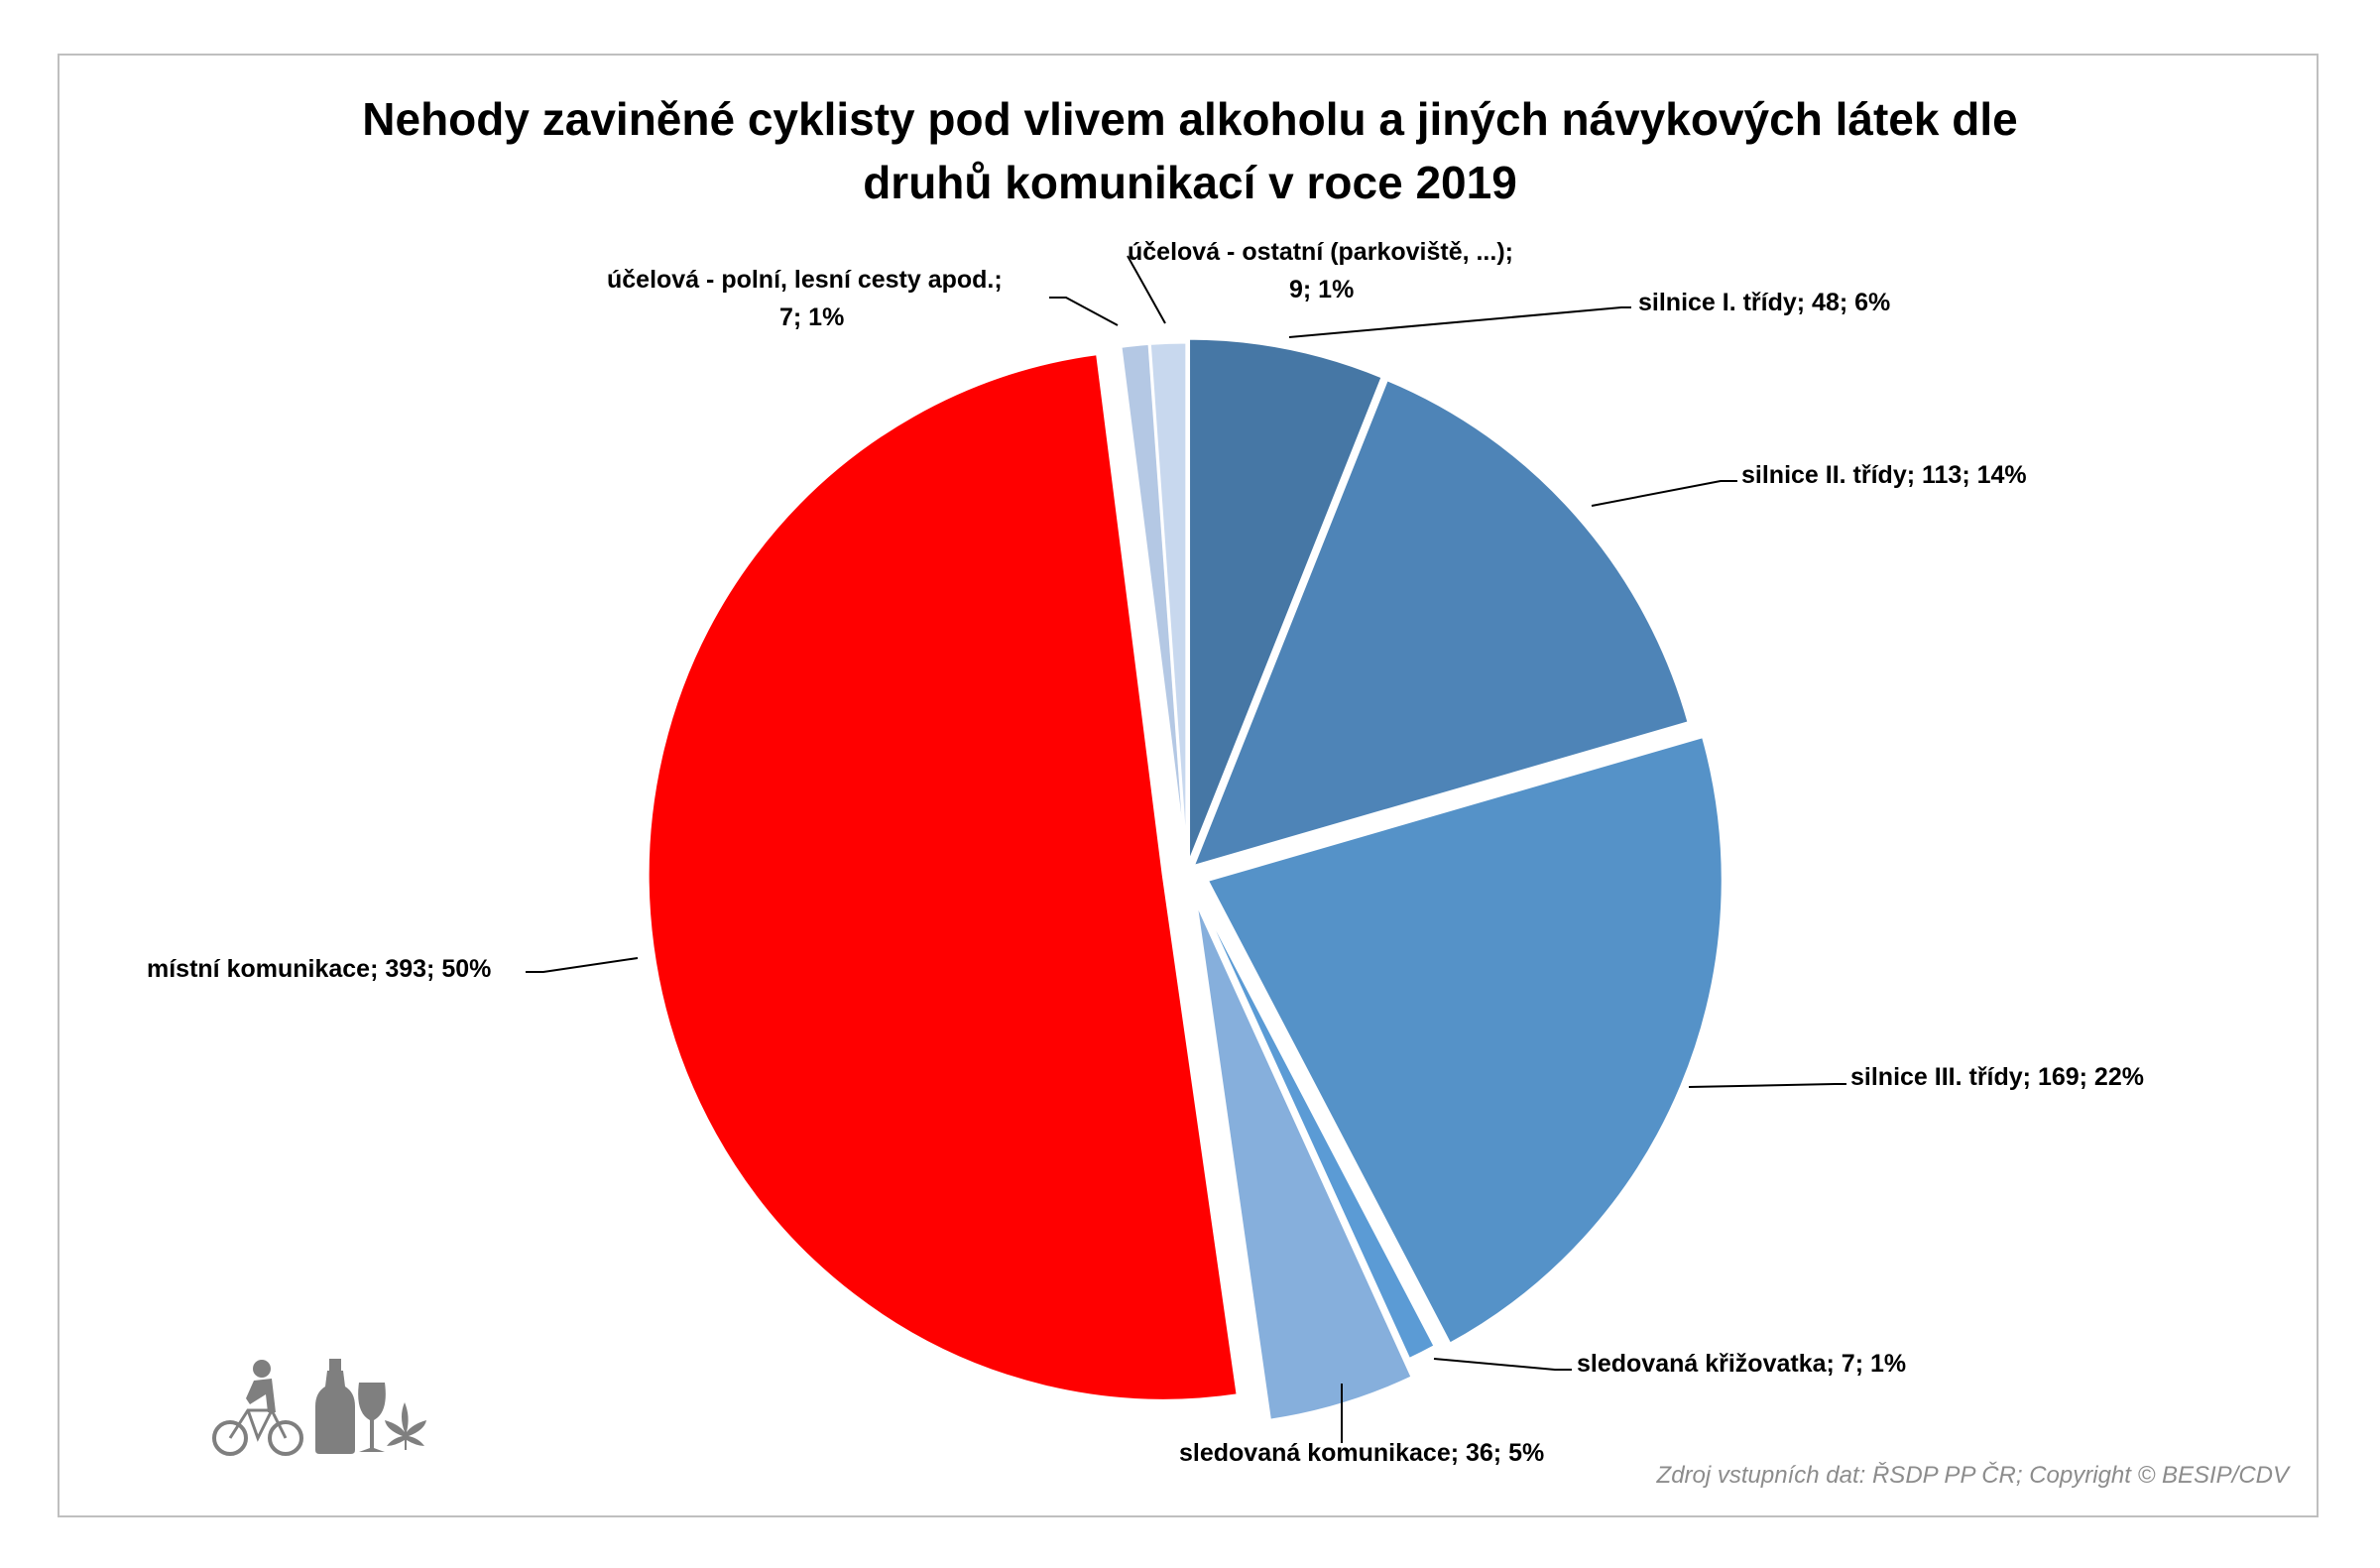  Describe the element at coordinates (405, 1426) in the screenshot. I see `cannabis-leaf-icon` at that location.